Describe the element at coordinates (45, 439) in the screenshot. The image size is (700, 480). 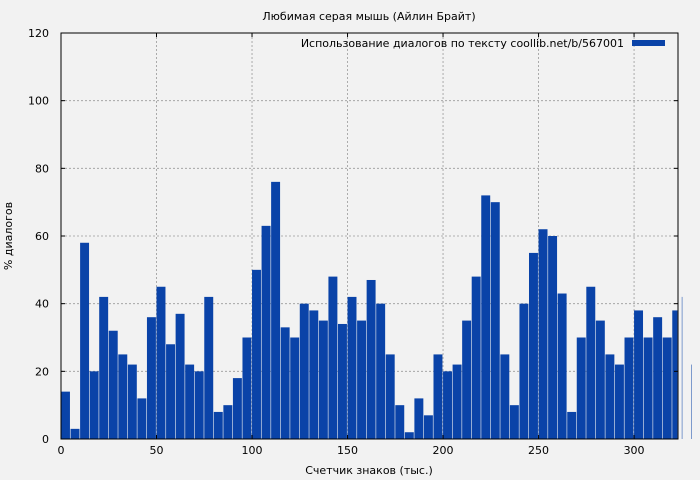
I see `y-tick-label: 0` at that location.